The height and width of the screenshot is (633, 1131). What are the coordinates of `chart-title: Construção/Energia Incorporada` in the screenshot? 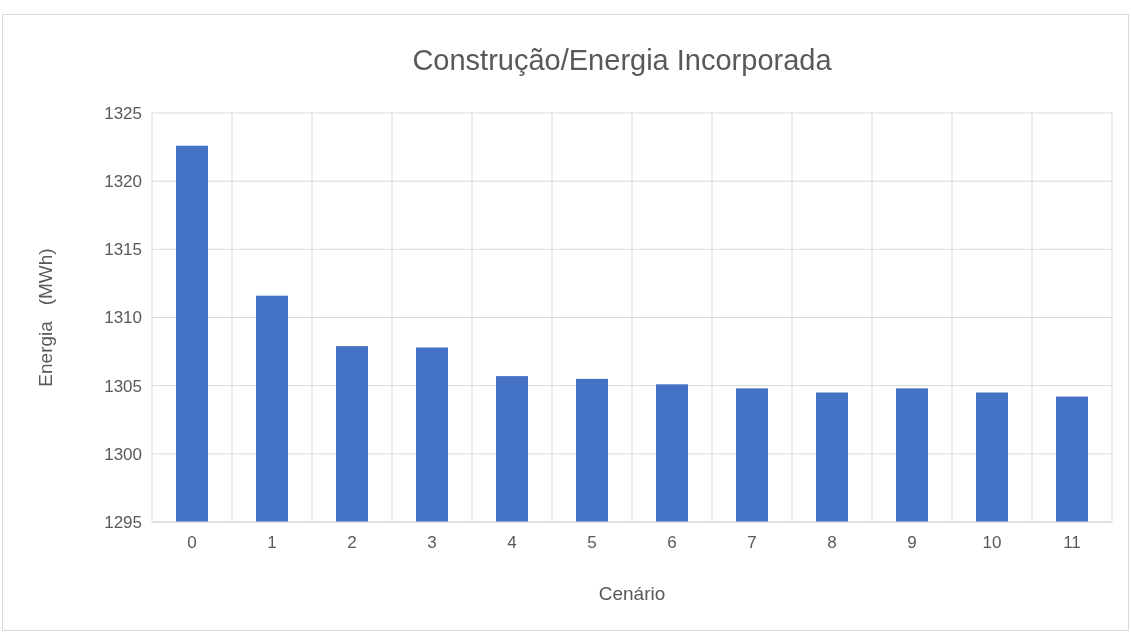 It's located at (622, 60).